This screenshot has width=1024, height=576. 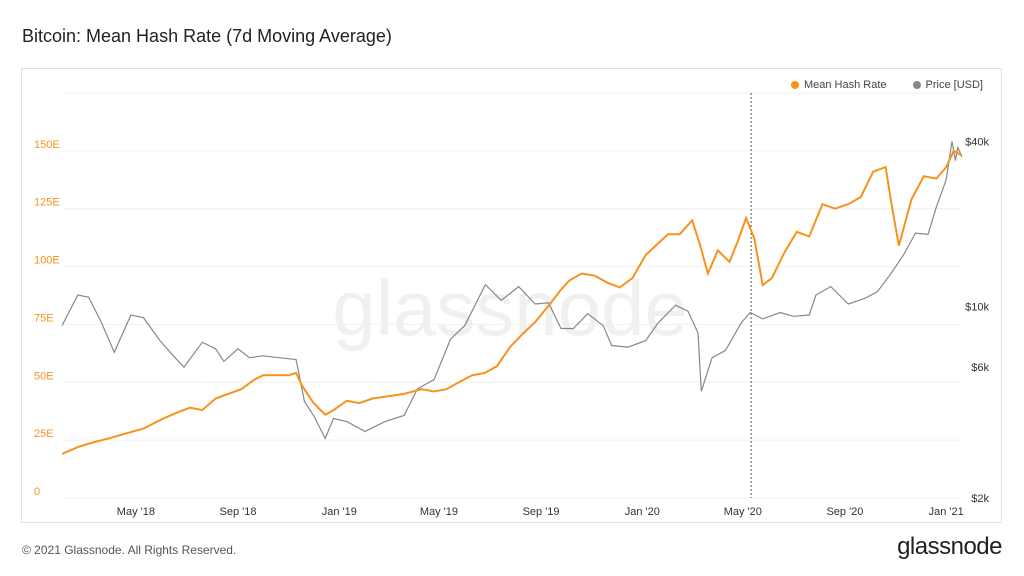 I want to click on glassnode-logo: glassnode, so click(x=949, y=546).